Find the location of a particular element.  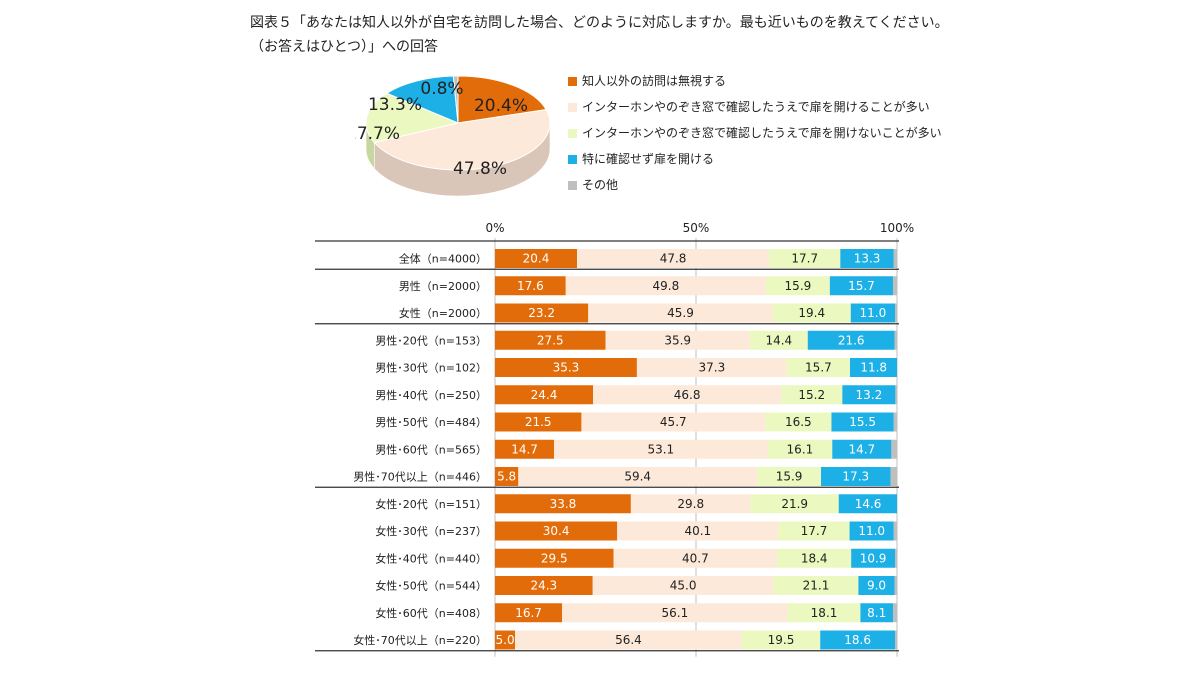

category-label: 女性･50代（n=544） is located at coordinates (431, 586).